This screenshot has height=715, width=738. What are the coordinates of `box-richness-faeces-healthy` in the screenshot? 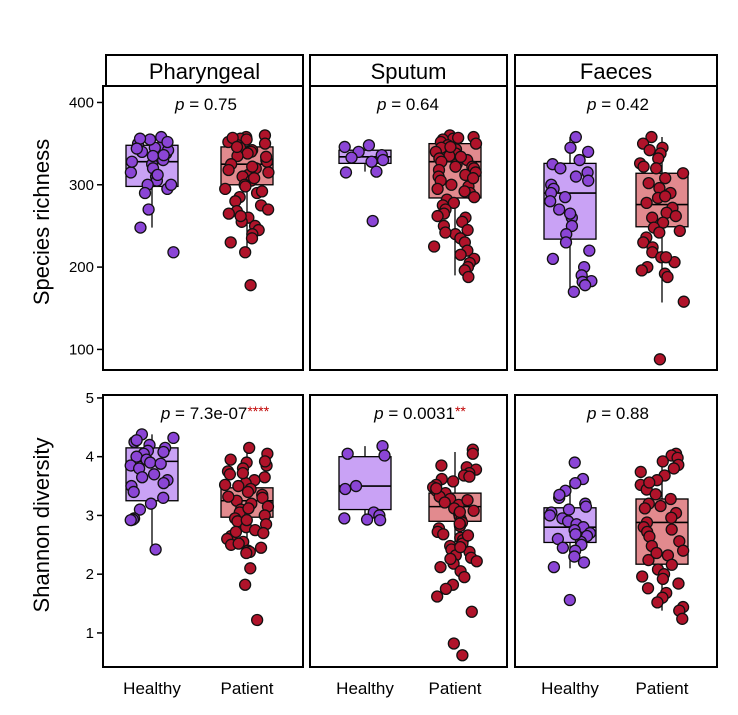 It's located at (570, 214).